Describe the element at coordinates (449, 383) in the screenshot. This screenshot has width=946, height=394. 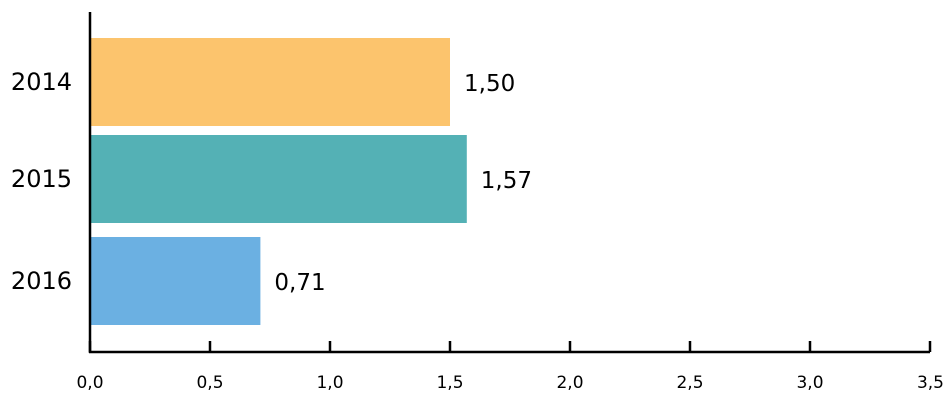
I see `x-tick-label: 1,5` at that location.